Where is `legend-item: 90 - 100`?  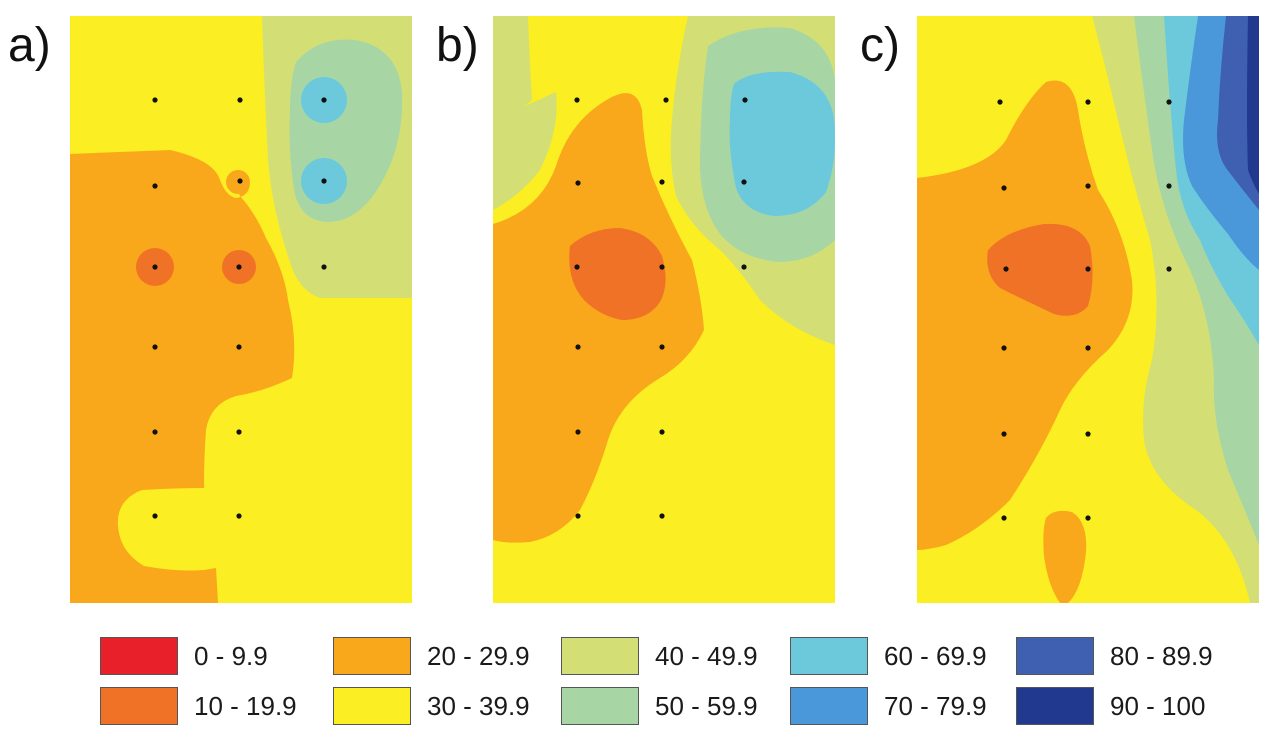 legend-item: 90 - 100 is located at coordinates (1110, 706).